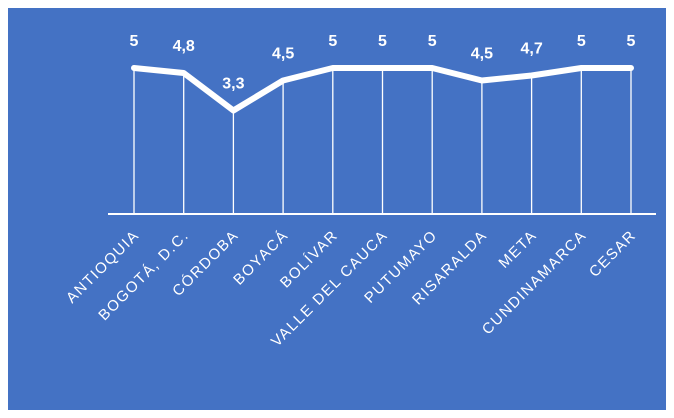 The height and width of the screenshot is (418, 674). What do you see at coordinates (613, 254) in the screenshot?
I see `x-tick-label: CESAR` at bounding box center [613, 254].